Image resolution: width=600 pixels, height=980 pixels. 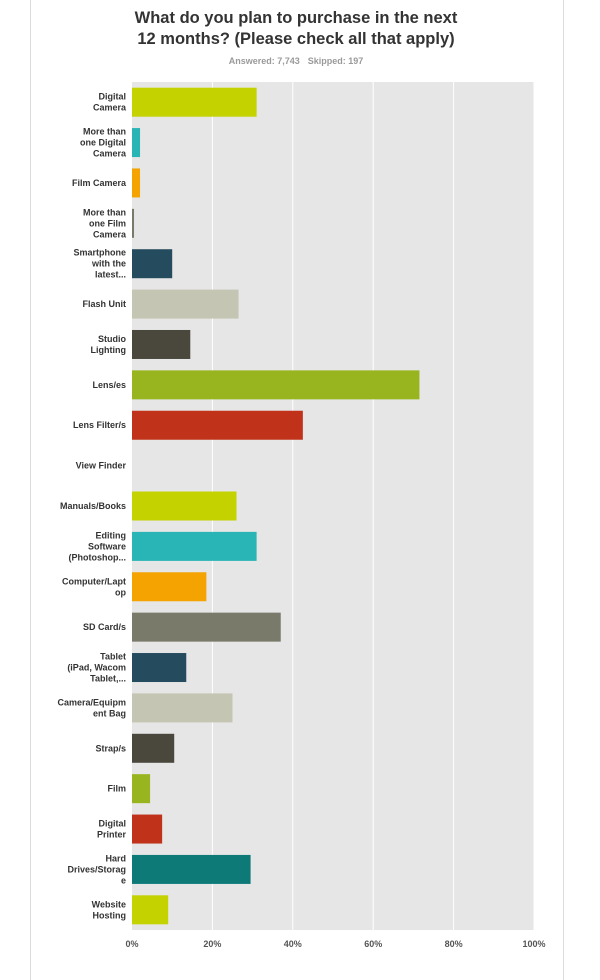 What do you see at coordinates (107, 223) in the screenshot?
I see `category-label: one Film` at bounding box center [107, 223].